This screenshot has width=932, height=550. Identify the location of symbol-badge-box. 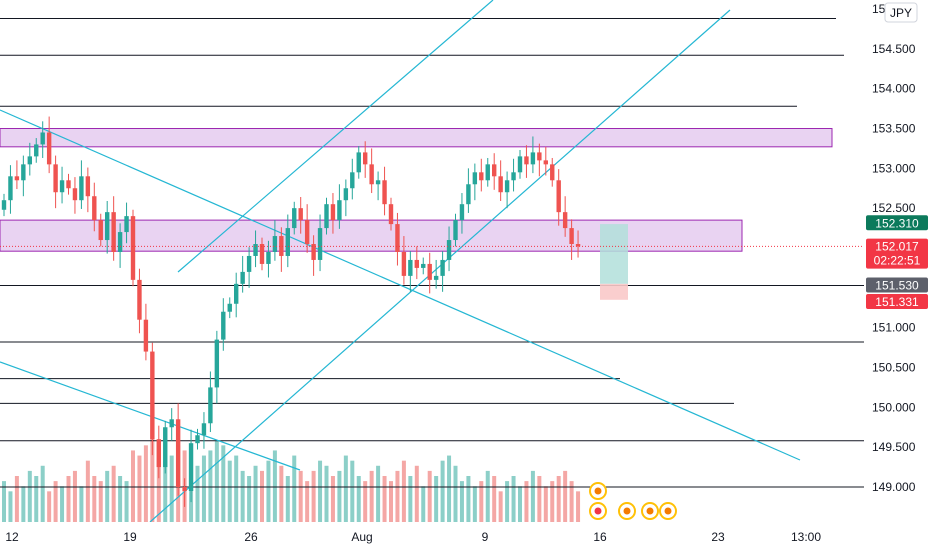
(901, 12).